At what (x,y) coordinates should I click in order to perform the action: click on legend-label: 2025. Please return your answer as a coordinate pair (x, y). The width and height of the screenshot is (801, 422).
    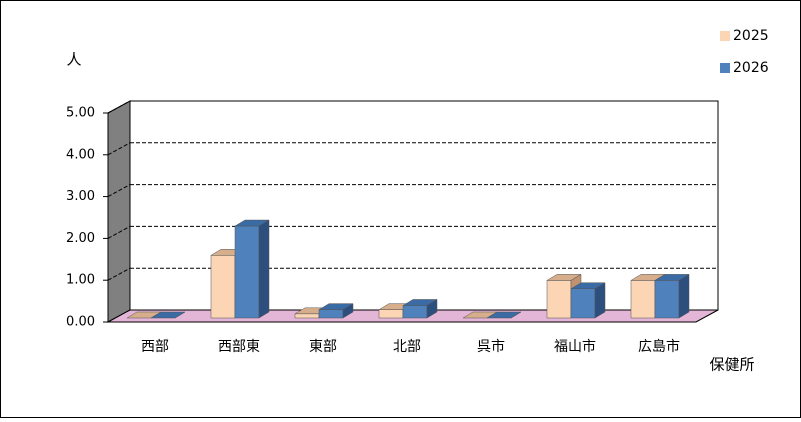
    Looking at the image, I should click on (751, 36).